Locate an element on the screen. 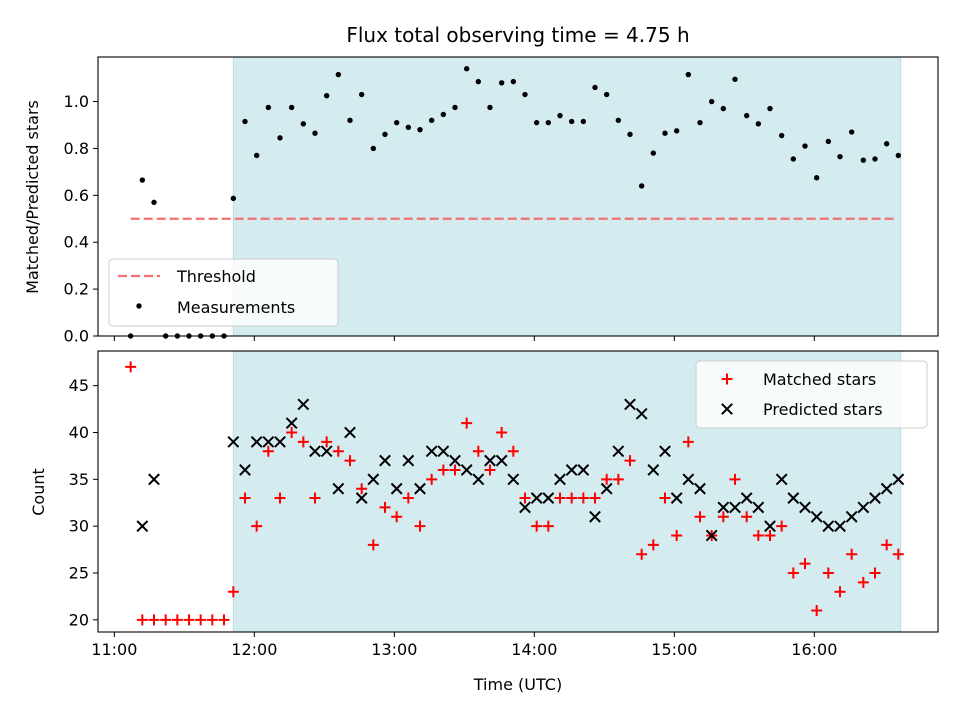  y-tick-label: 30 is located at coordinates (79, 526).